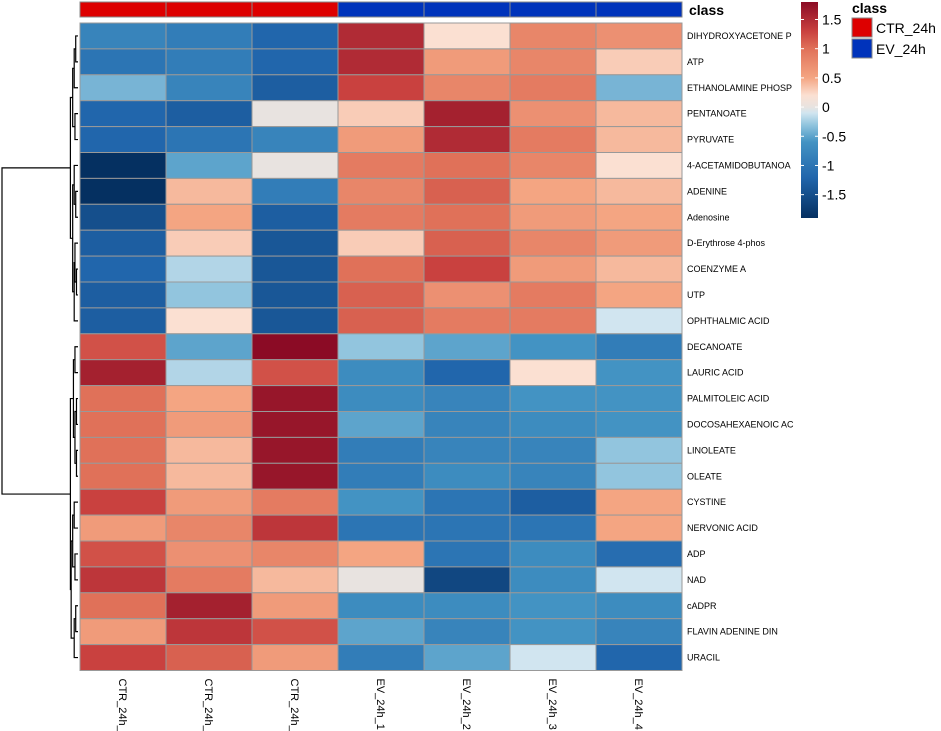 The image size is (941, 731). Describe the element at coordinates (823, 110) in the screenshot. I see `color-legend: 1.5 1 0.5 0 -0.5 -1 -1.5` at that location.